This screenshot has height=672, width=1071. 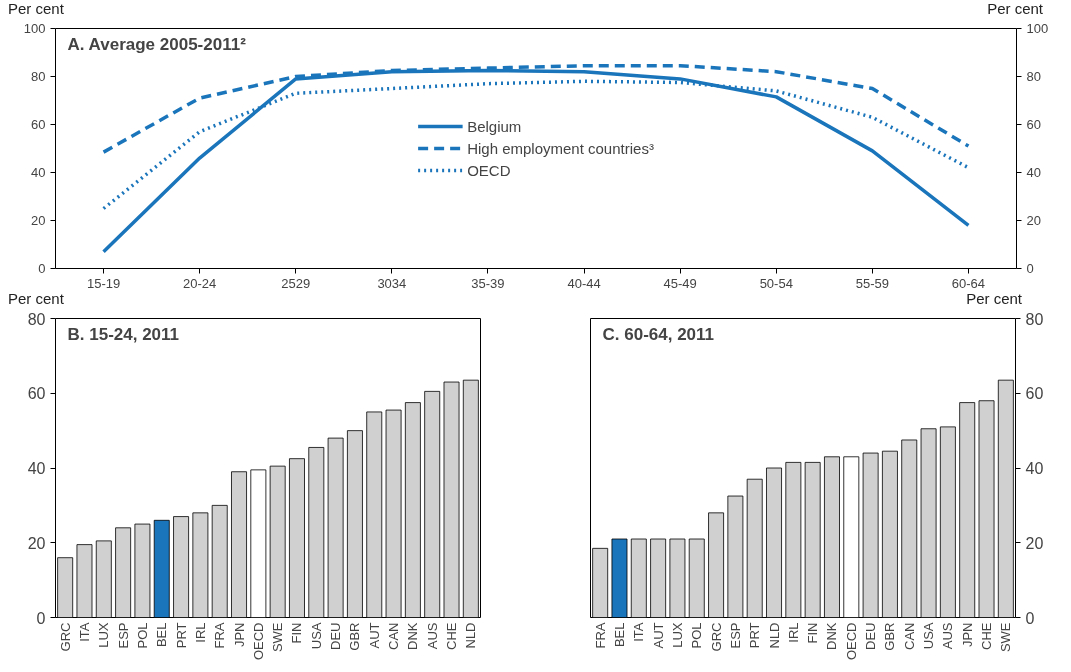 I want to click on legend-label: OECD, so click(x=489, y=170).